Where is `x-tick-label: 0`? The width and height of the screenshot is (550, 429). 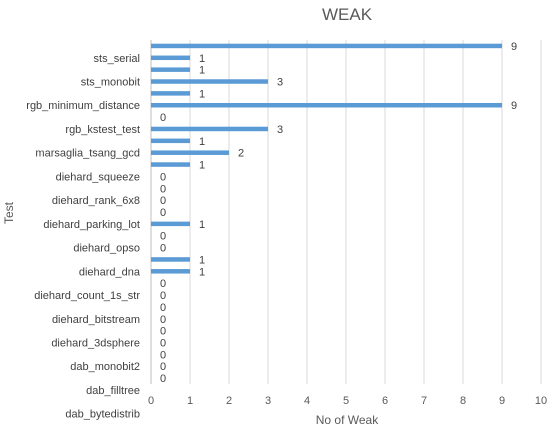 x-tick-label: 0 is located at coordinates (151, 401).